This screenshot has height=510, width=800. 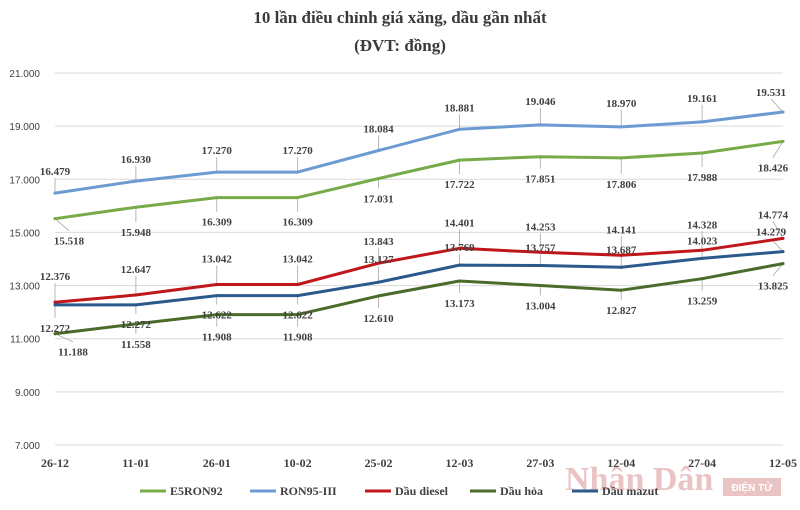 What do you see at coordinates (378, 242) in the screenshot?
I see `data-label: 13.843` at bounding box center [378, 242].